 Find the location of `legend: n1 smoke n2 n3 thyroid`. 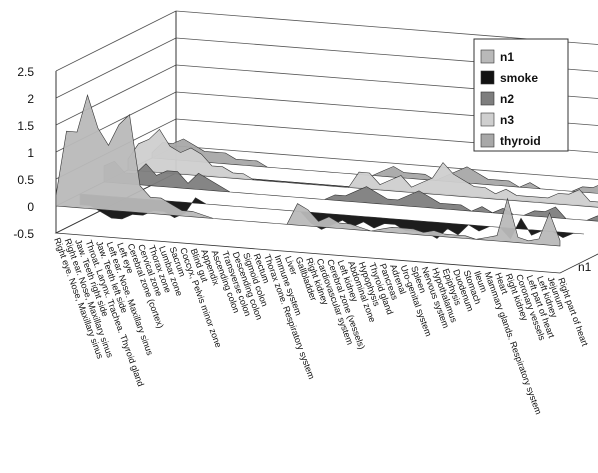

legend: n1 smoke n2 n3 thyroid is located at coordinates (521, 95).